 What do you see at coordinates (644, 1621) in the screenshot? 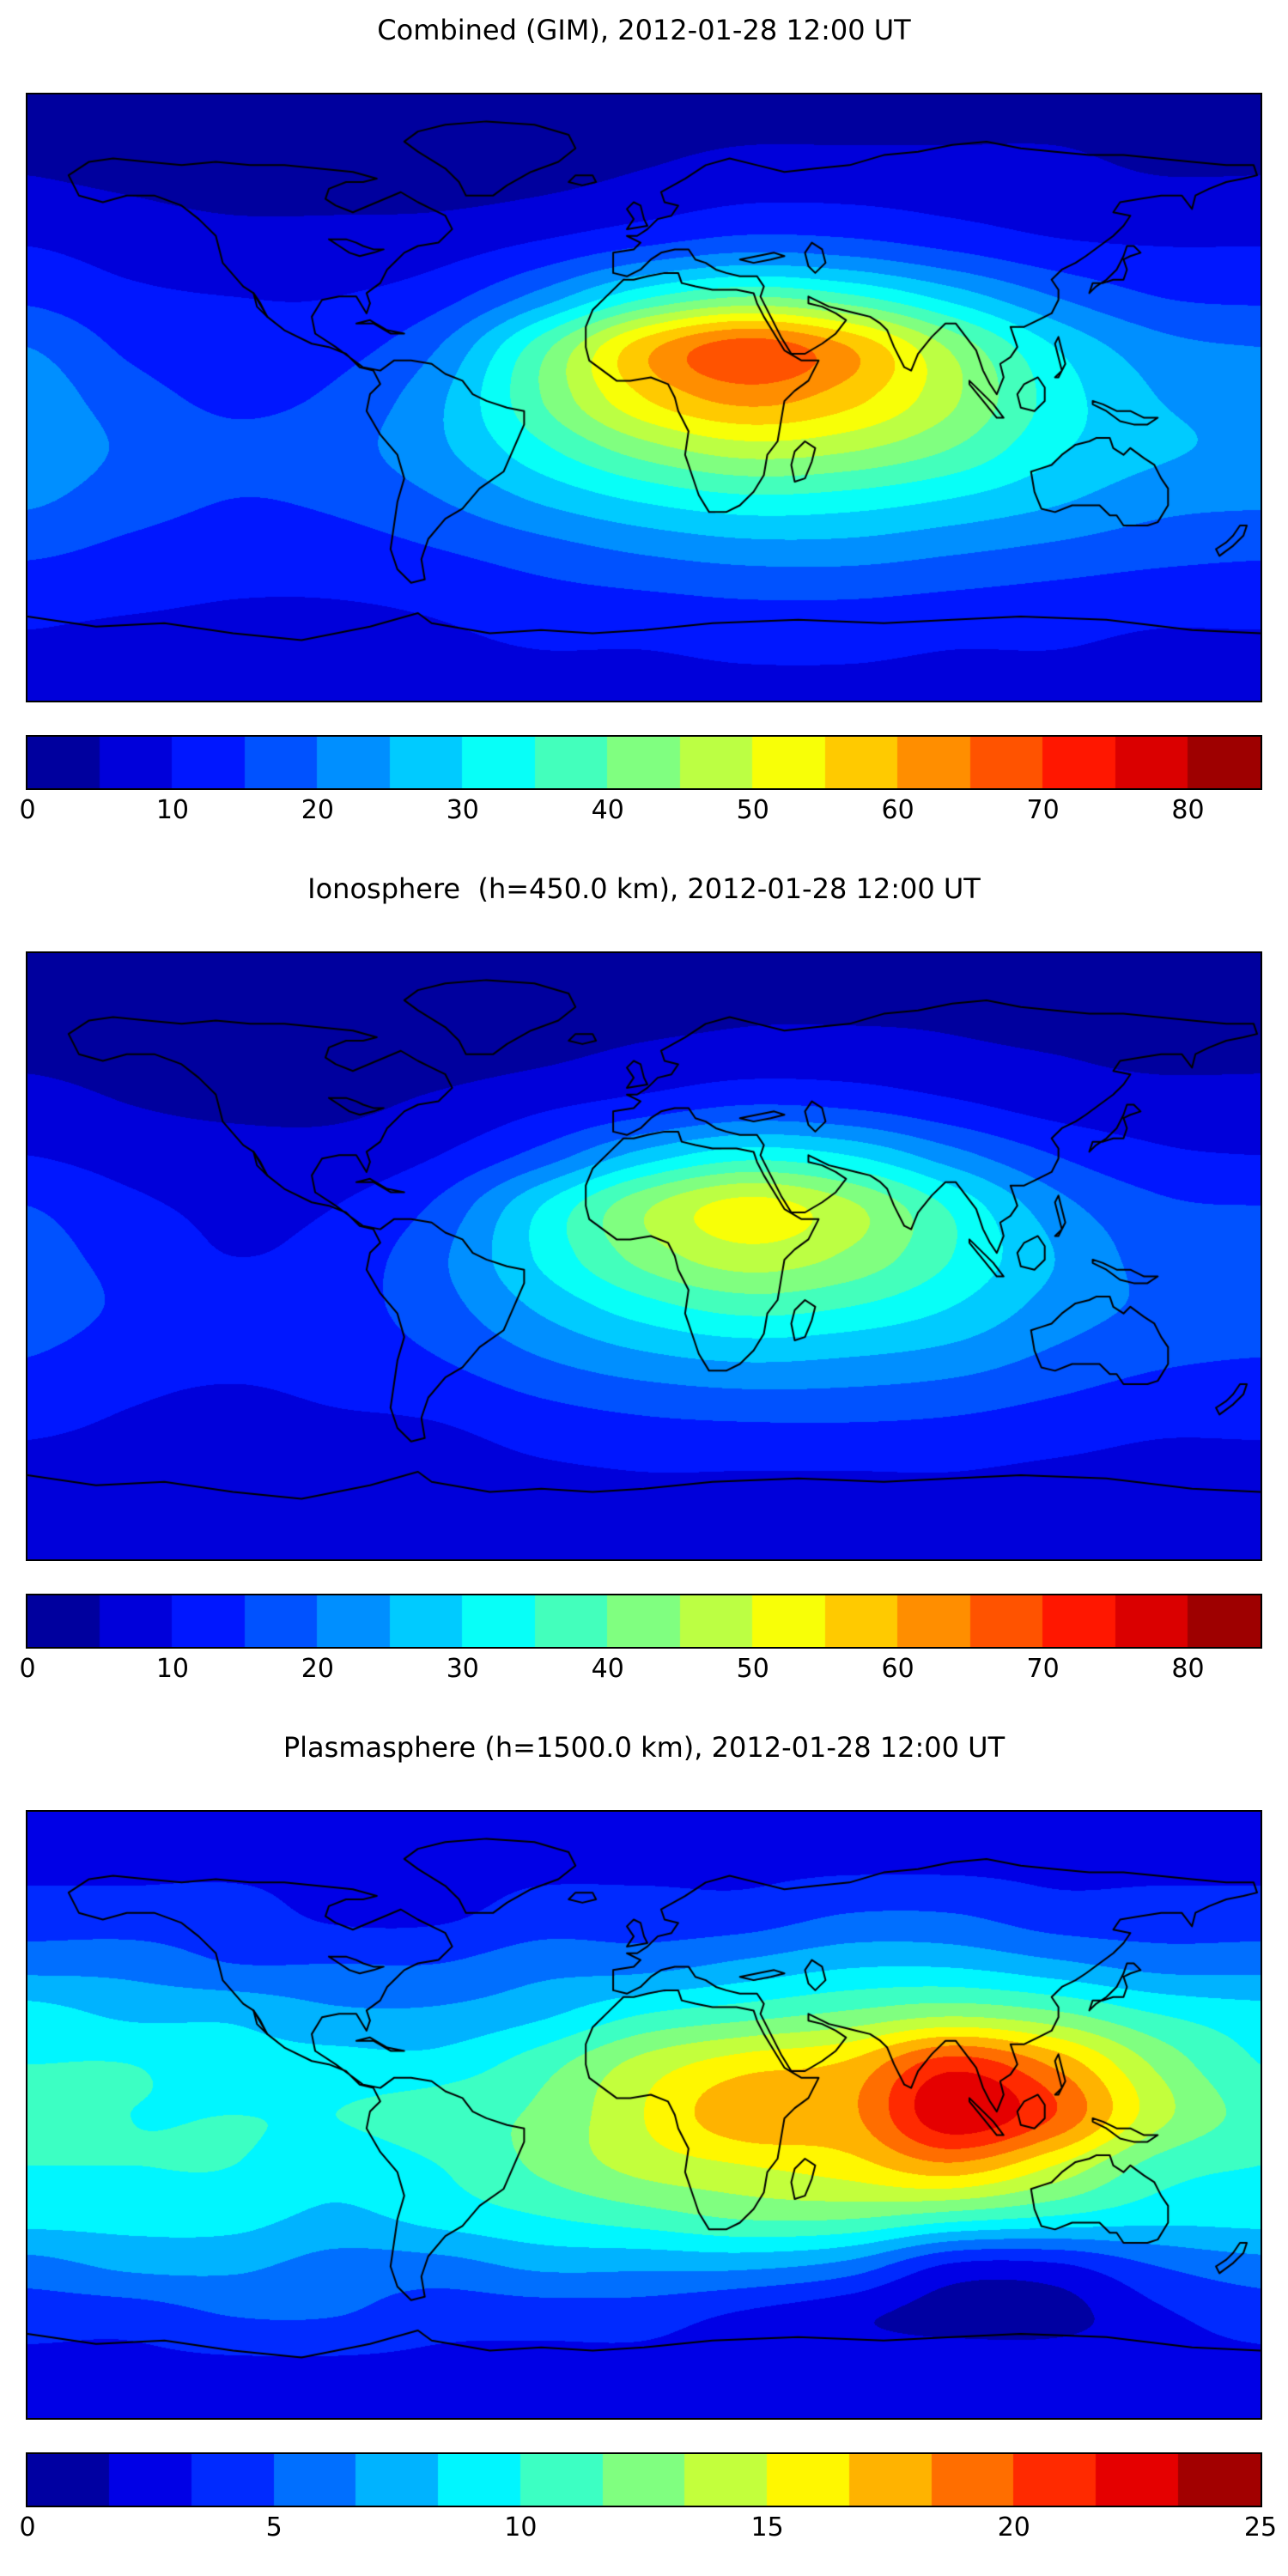
I see `colorbar-ionosphere` at bounding box center [644, 1621].